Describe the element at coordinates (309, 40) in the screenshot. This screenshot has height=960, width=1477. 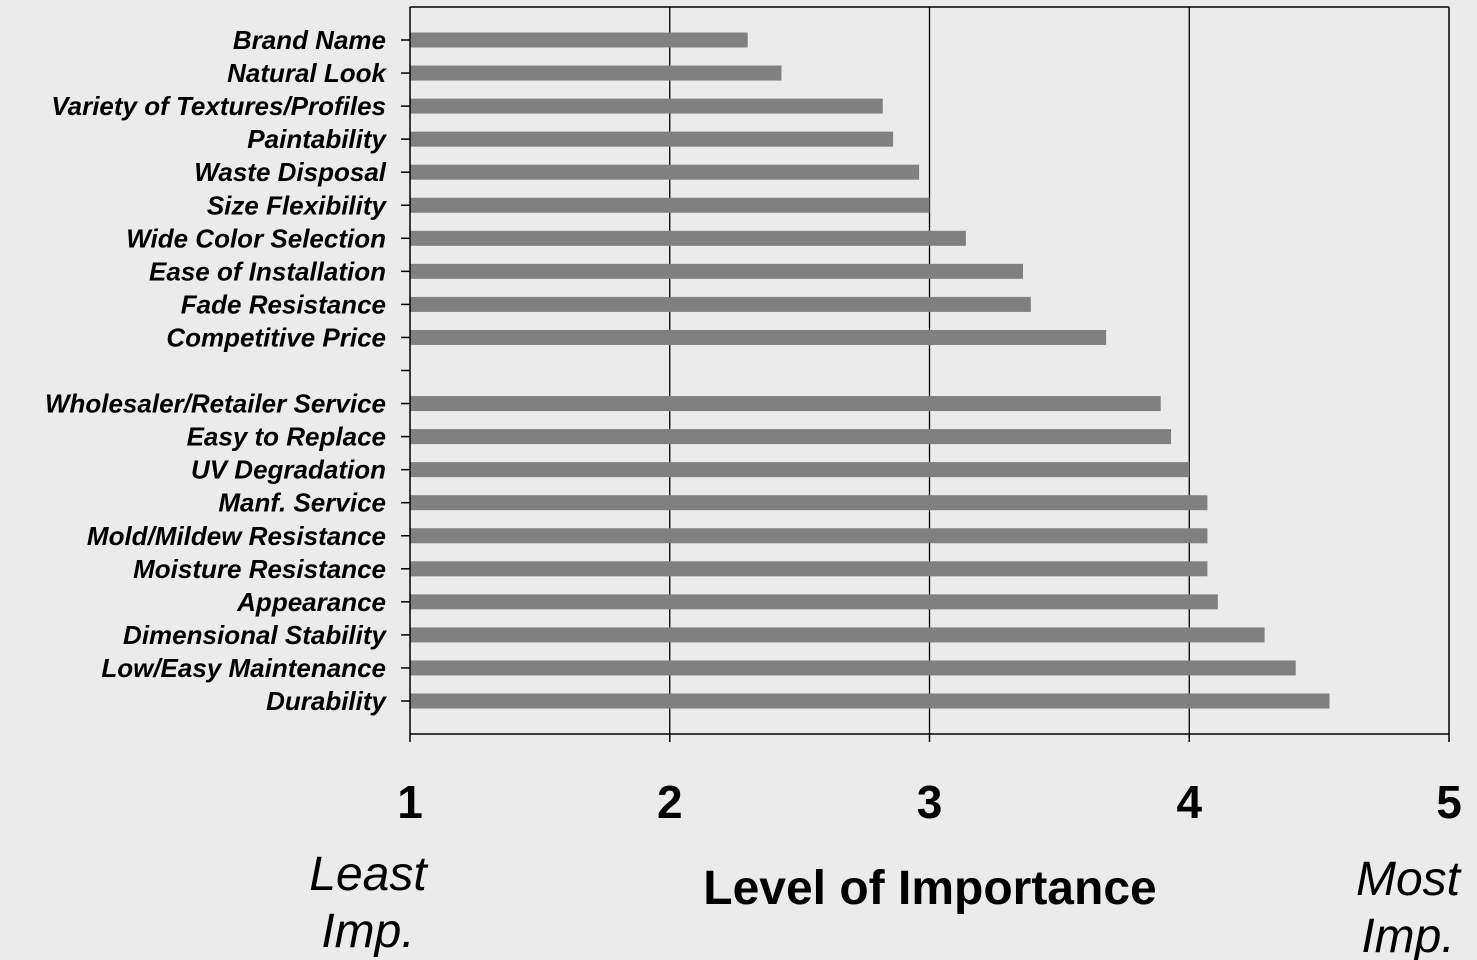
I see `category-label: Brand Name` at that location.